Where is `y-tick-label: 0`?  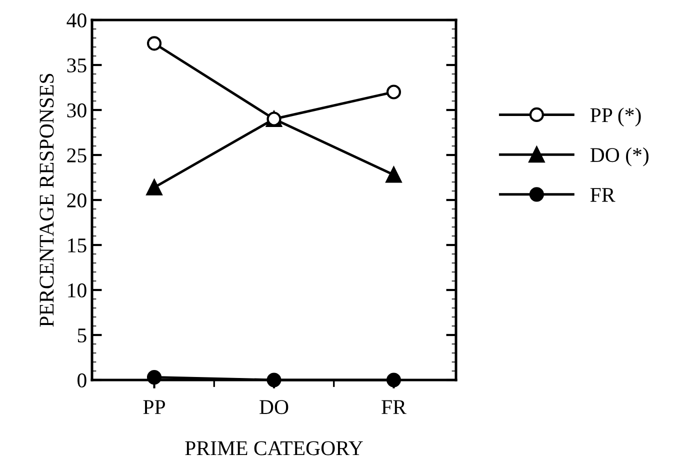 y-tick-label: 0 is located at coordinates (82, 380).